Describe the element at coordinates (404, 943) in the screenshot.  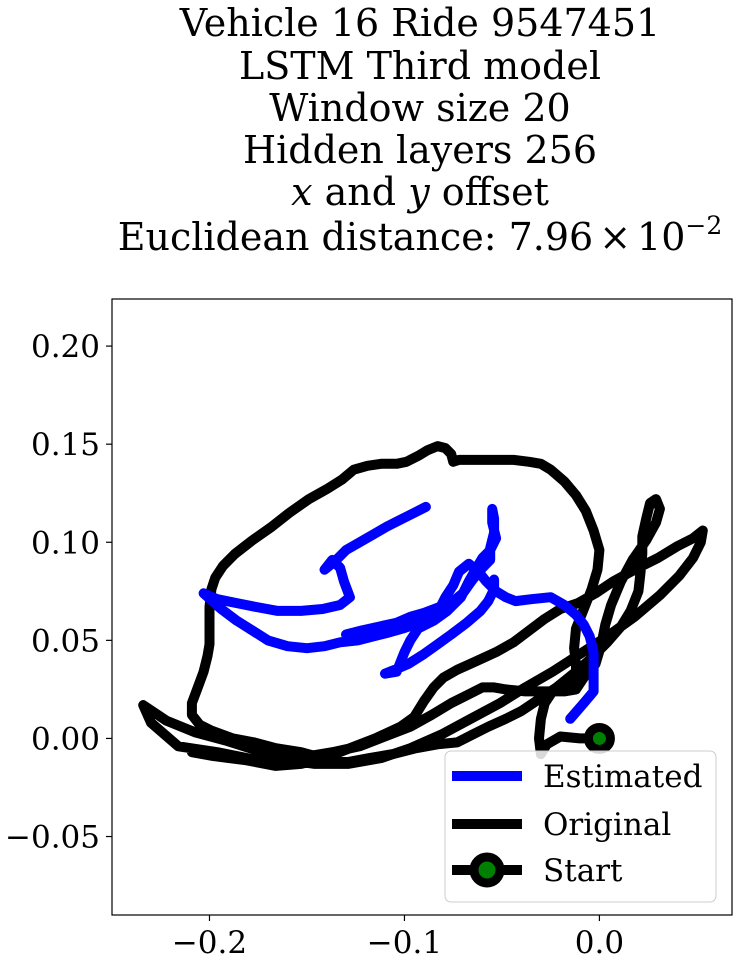
I see `x-tick-label: −0.1` at that location.